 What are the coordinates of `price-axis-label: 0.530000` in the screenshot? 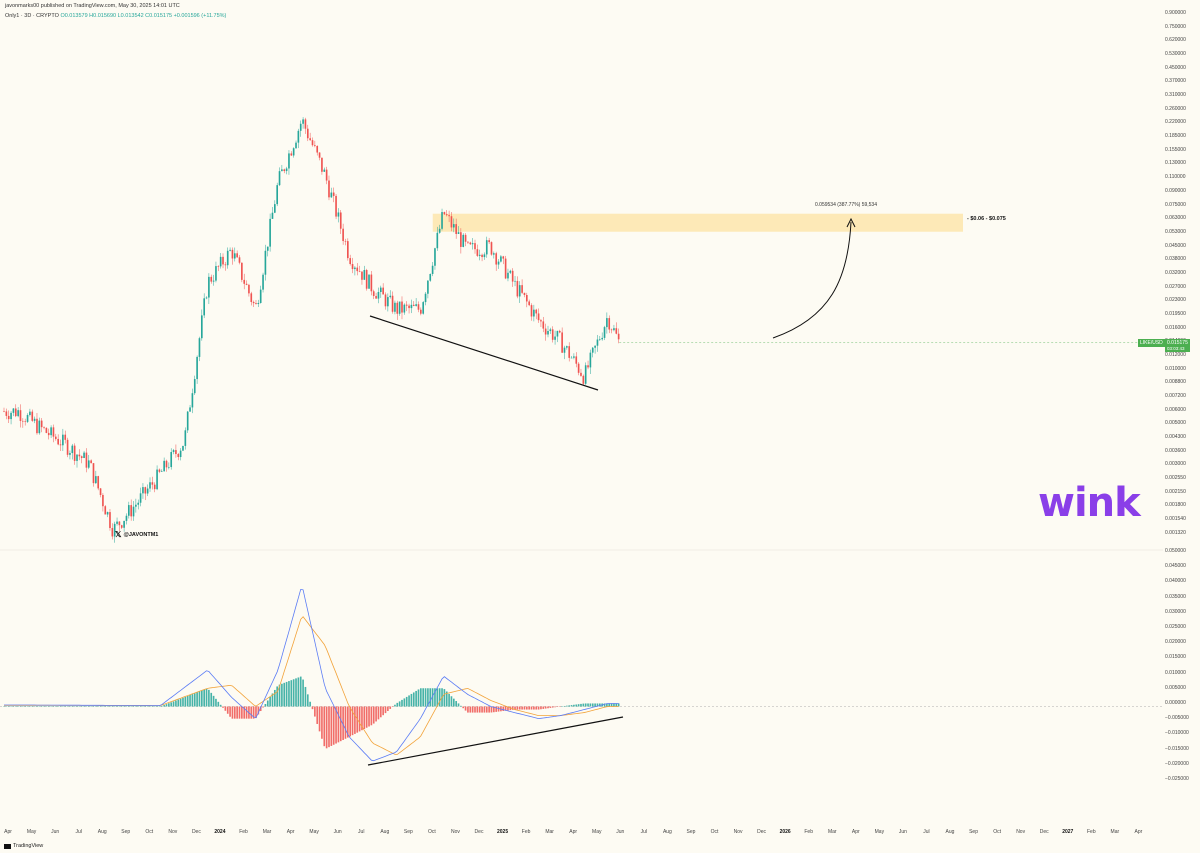 It's located at (1175, 54).